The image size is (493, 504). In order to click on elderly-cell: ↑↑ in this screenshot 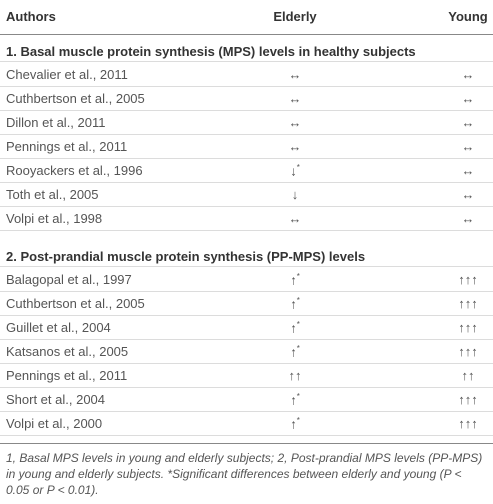, I will do `click(295, 375)`.